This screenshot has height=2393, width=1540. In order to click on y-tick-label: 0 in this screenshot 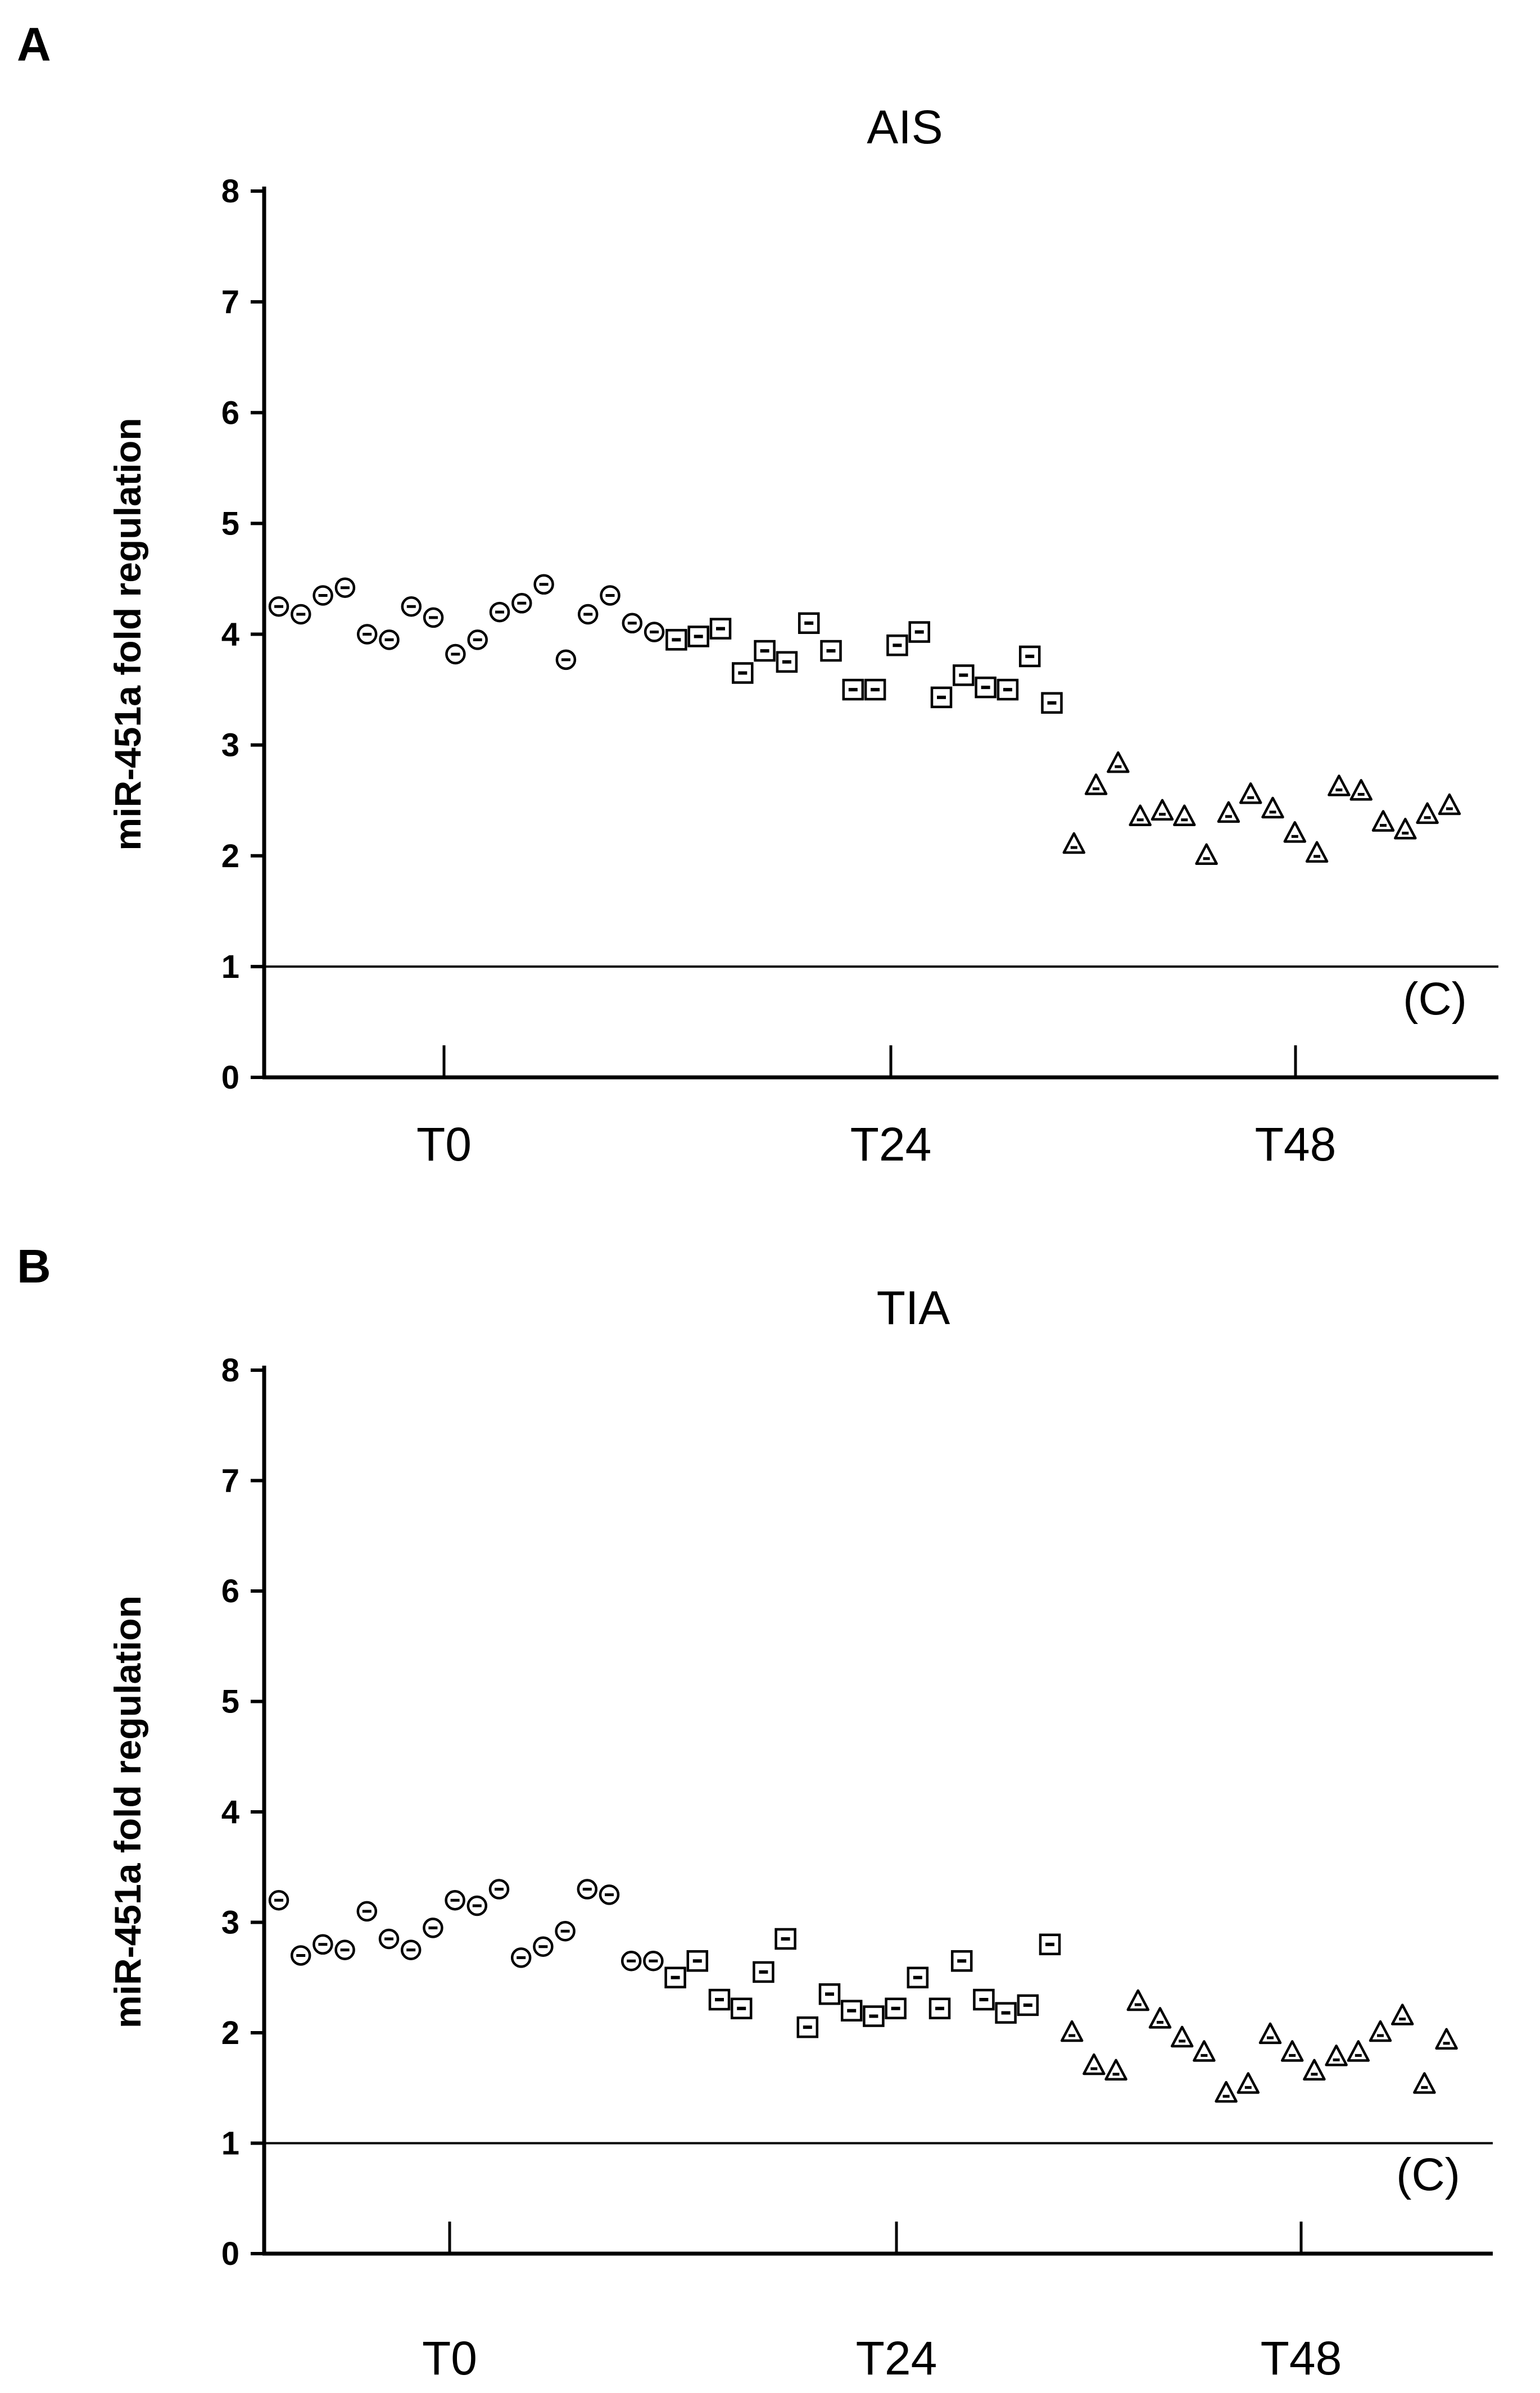, I will do `click(230, 1077)`.